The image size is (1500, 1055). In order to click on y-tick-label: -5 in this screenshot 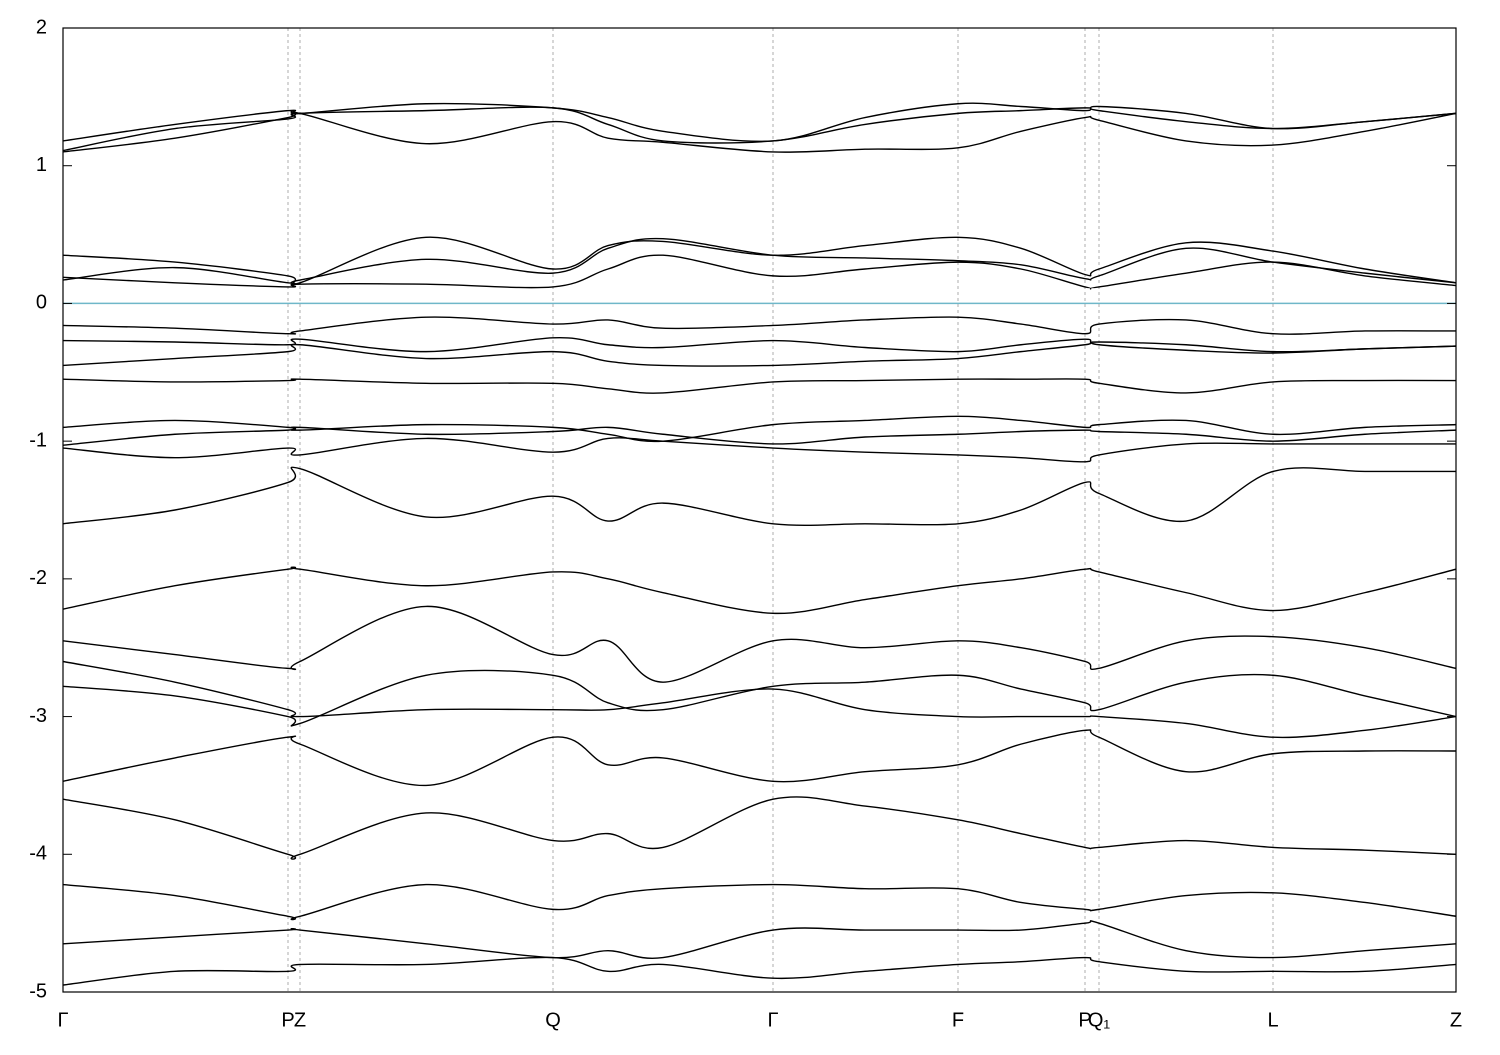, I will do `click(38, 991)`.